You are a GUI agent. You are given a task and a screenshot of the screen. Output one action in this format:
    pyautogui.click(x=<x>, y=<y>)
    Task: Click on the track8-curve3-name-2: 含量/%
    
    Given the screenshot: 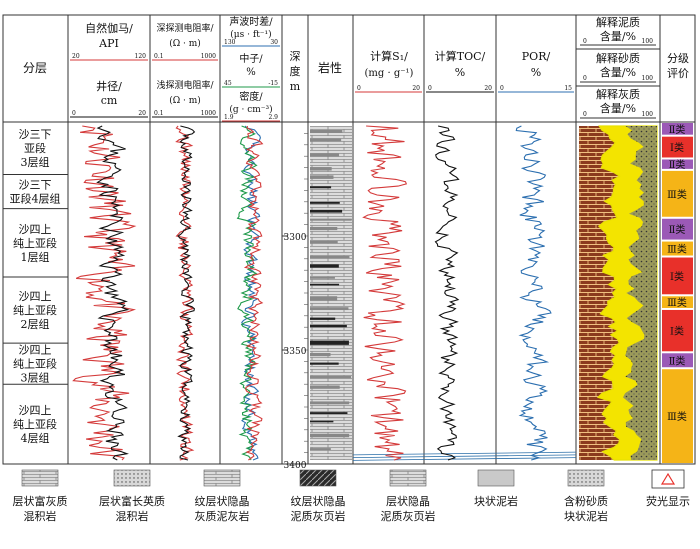 What is the action you would take?
    pyautogui.click(x=618, y=108)
    